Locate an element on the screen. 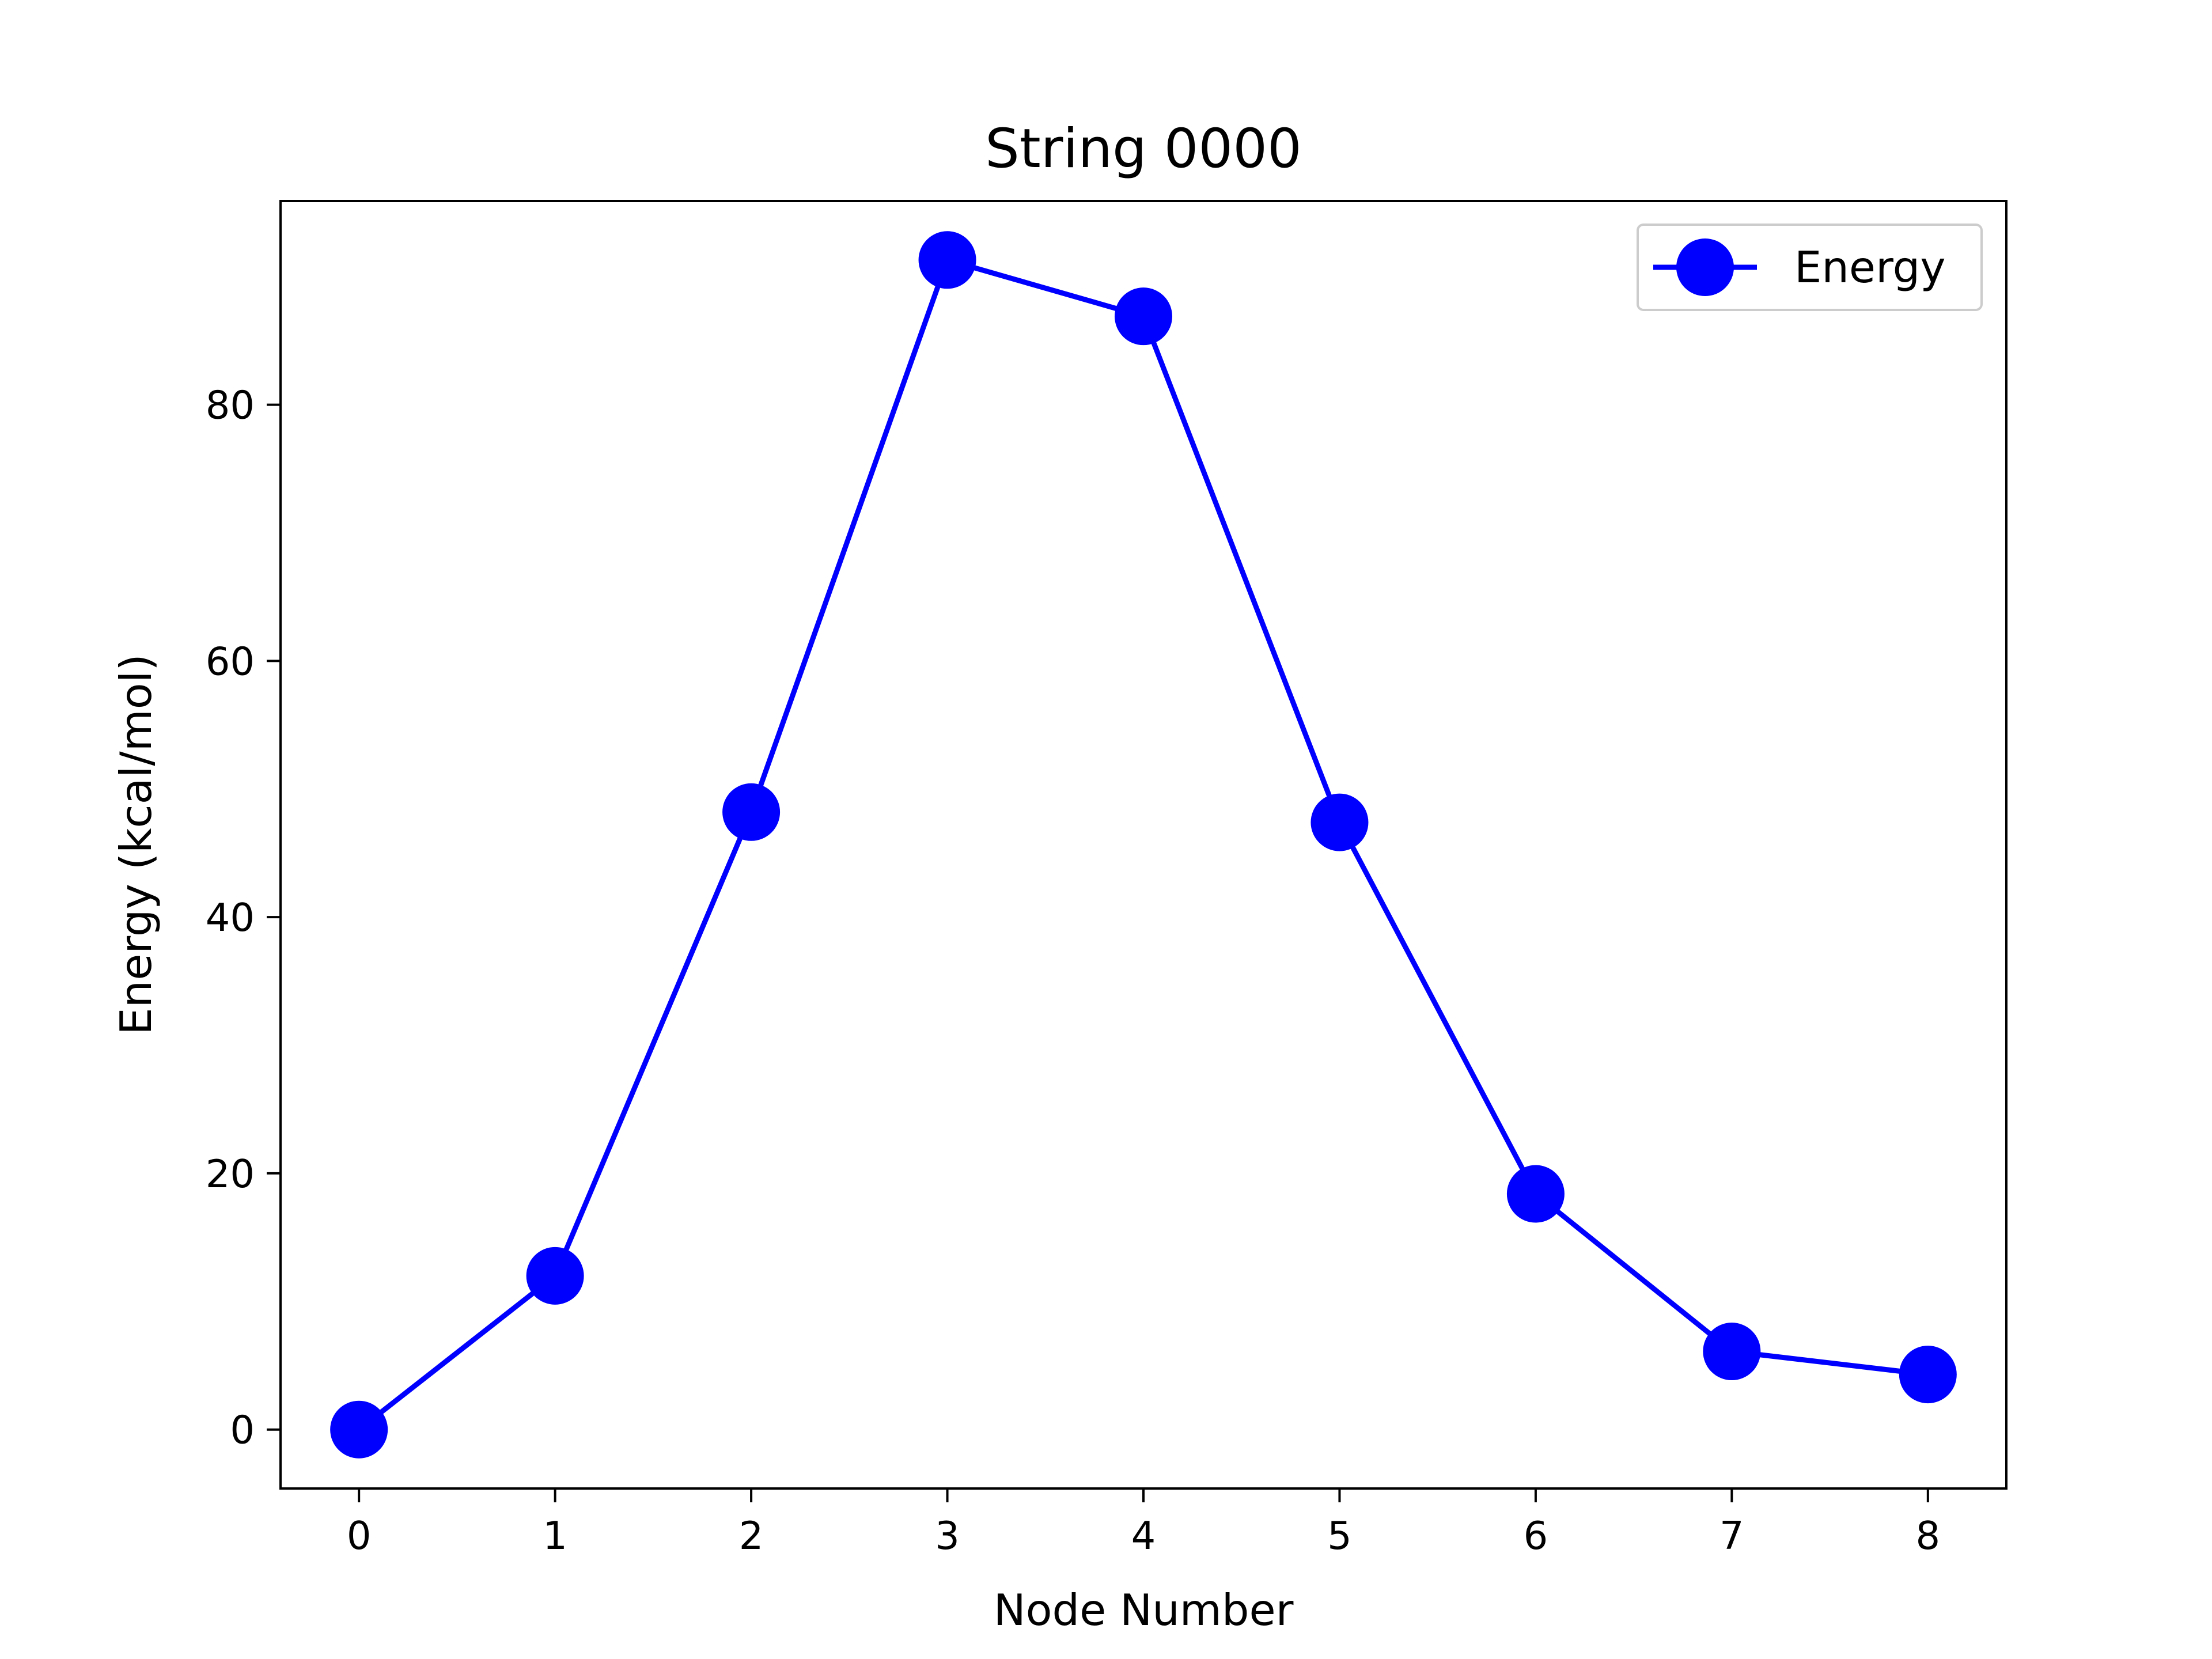  x-axis: 0 1 2 3 4 5 6 7 8 is located at coordinates (1143, 1523).